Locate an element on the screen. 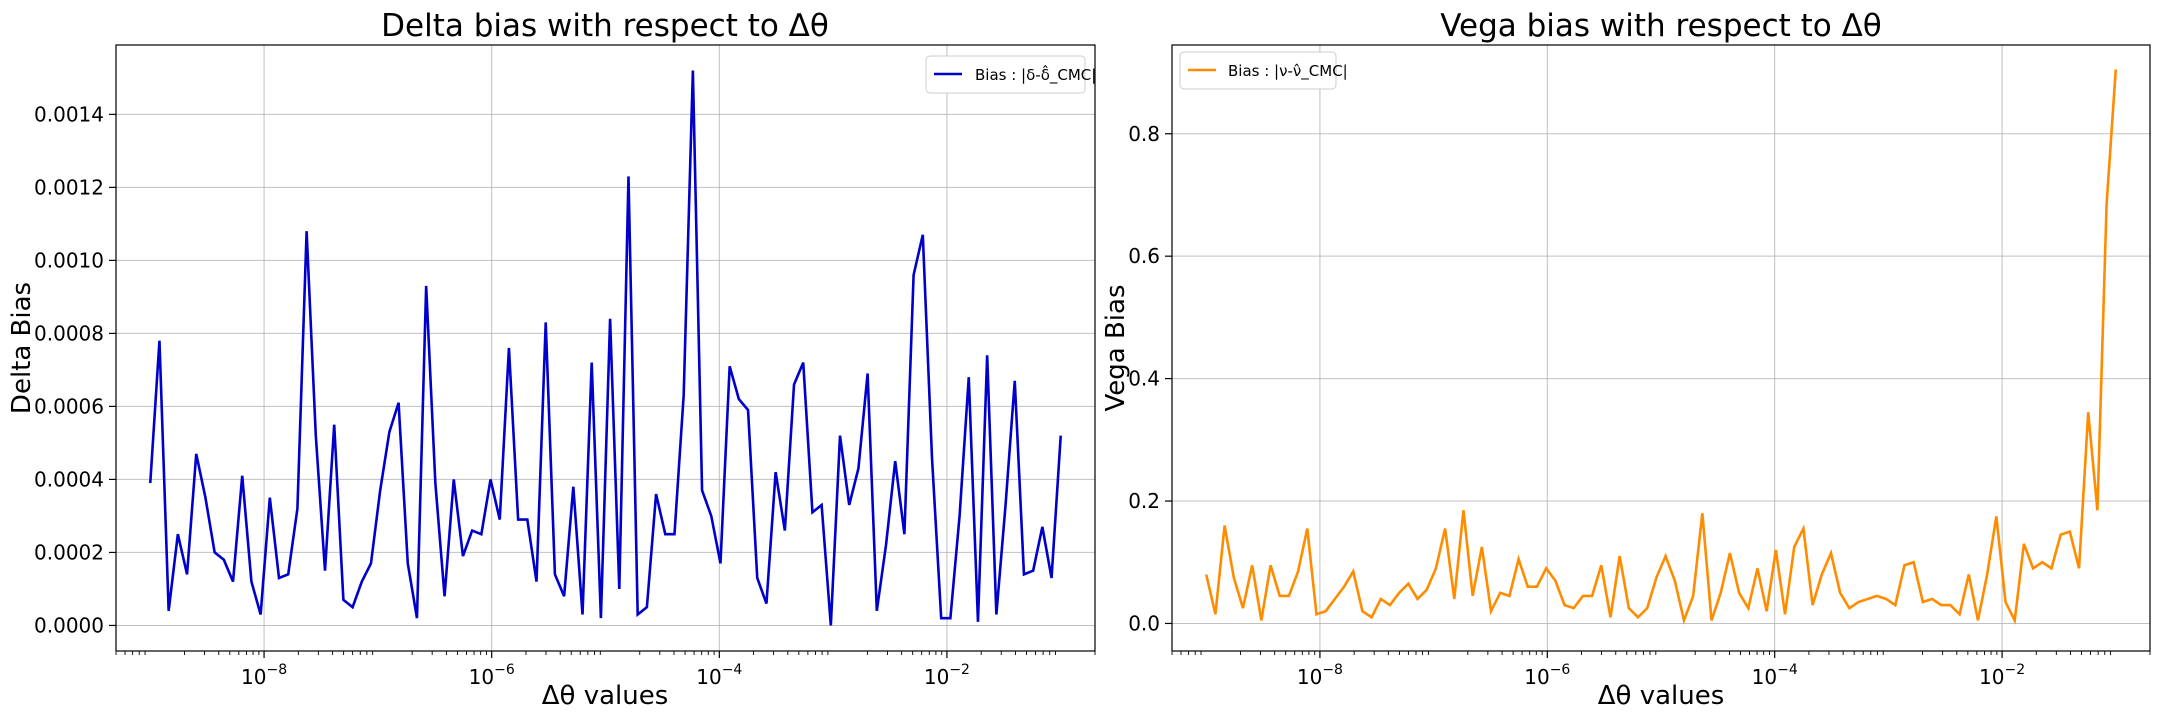  vega-y-axis-label: Vega Bias is located at coordinates (1116, 347).